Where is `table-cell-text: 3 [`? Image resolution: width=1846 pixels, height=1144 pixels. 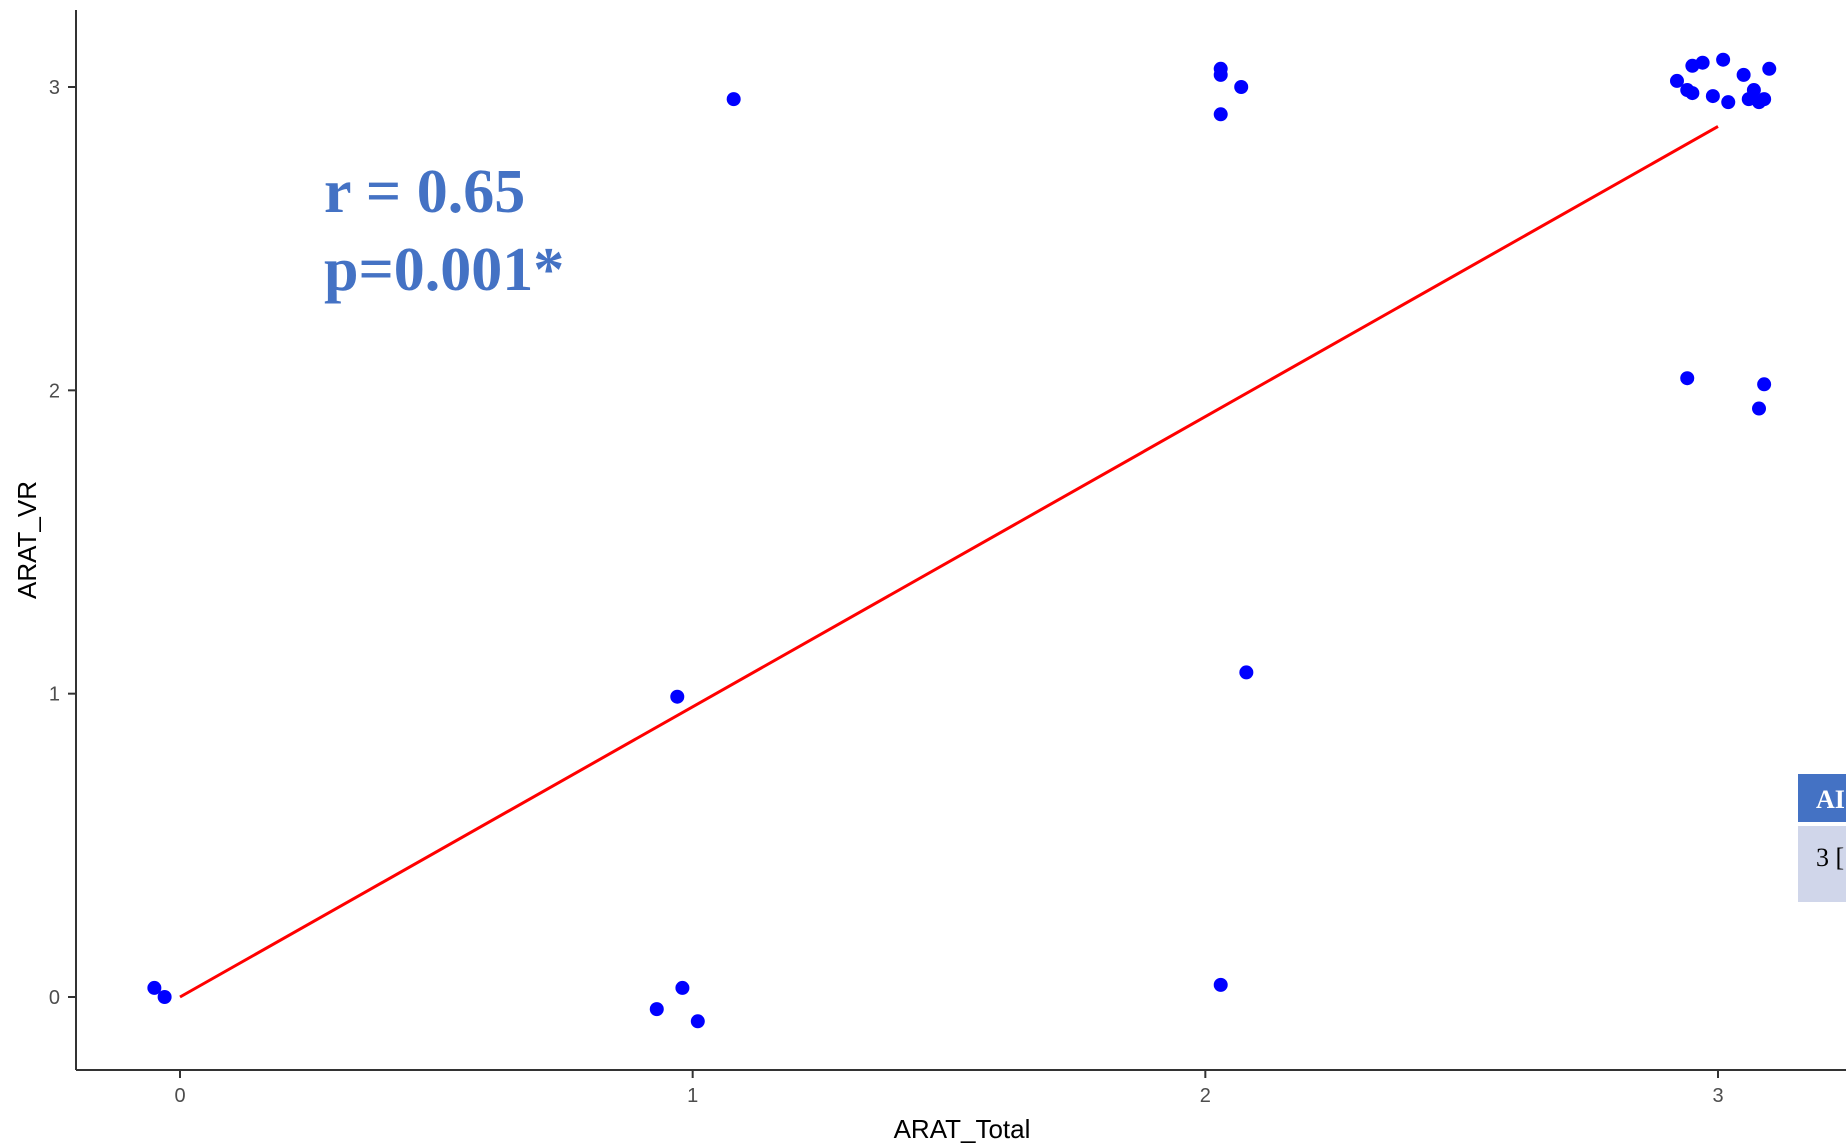 table-cell-text: 3 [ is located at coordinates (1830, 857).